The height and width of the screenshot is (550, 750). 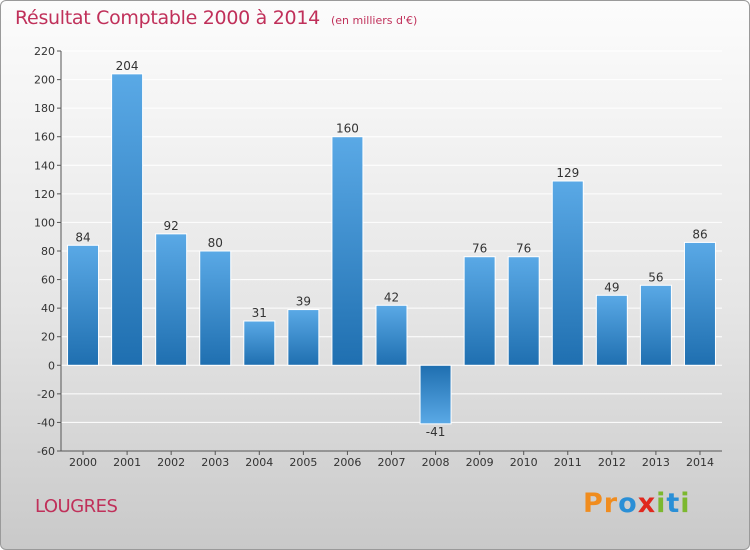 I want to click on x-tick-label: 2000, so click(x=83, y=462).